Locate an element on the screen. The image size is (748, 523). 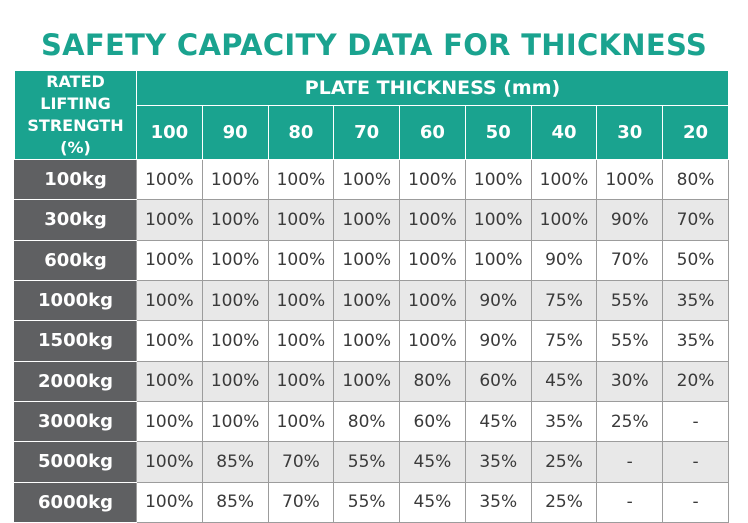
thickness-column-header: 60 is located at coordinates (432, 132).